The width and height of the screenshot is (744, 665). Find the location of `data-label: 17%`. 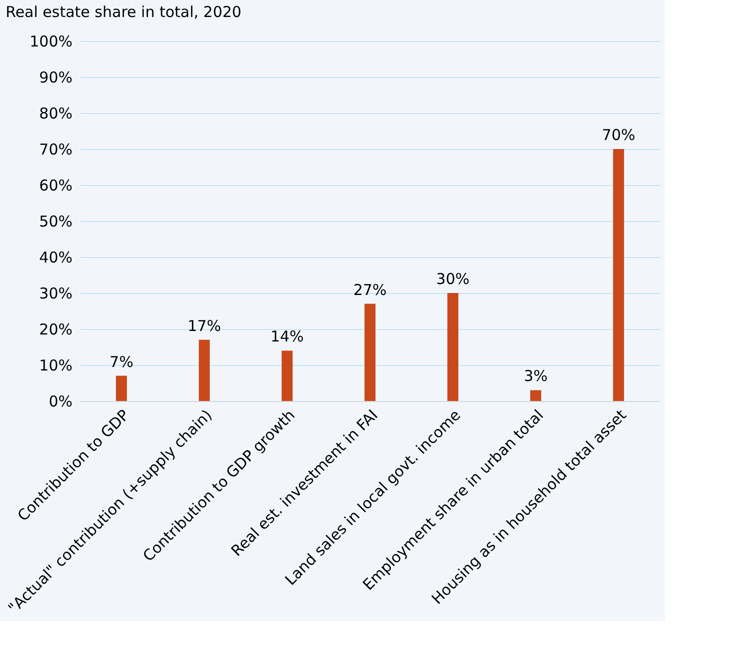

data-label: 17% is located at coordinates (204, 325).